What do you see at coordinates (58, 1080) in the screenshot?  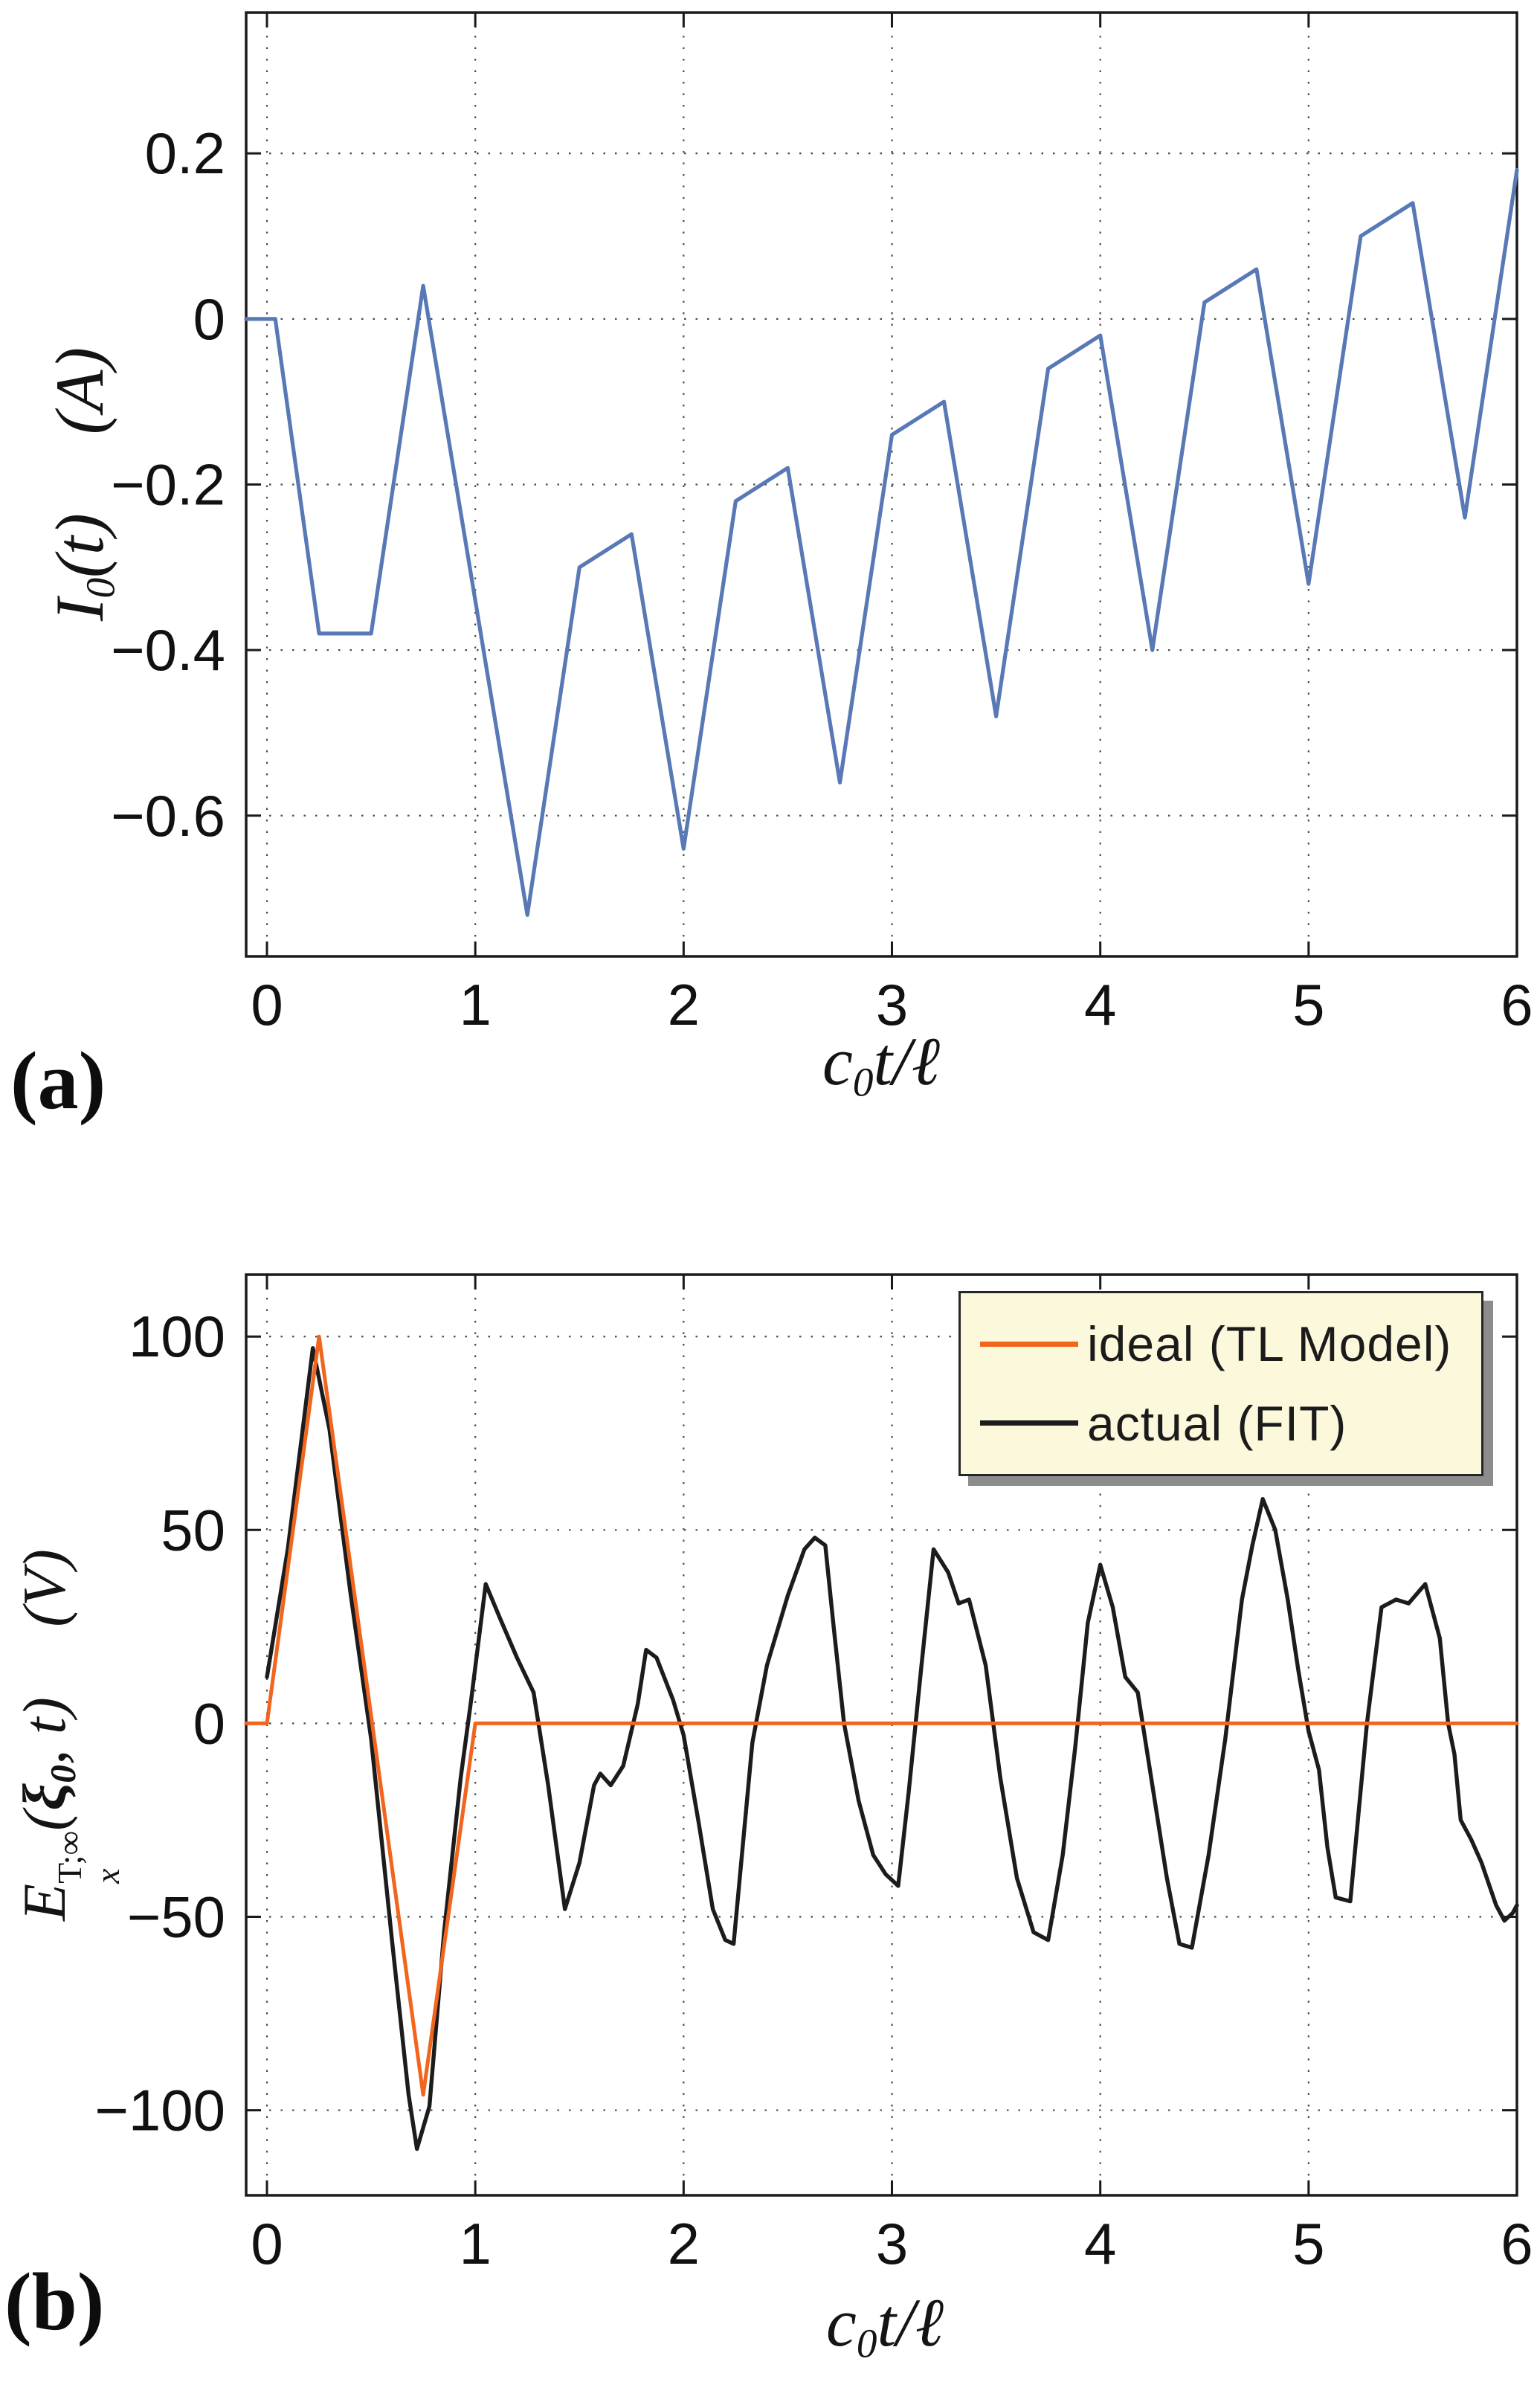 I see `panel-label-a: (a)` at bounding box center [58, 1080].